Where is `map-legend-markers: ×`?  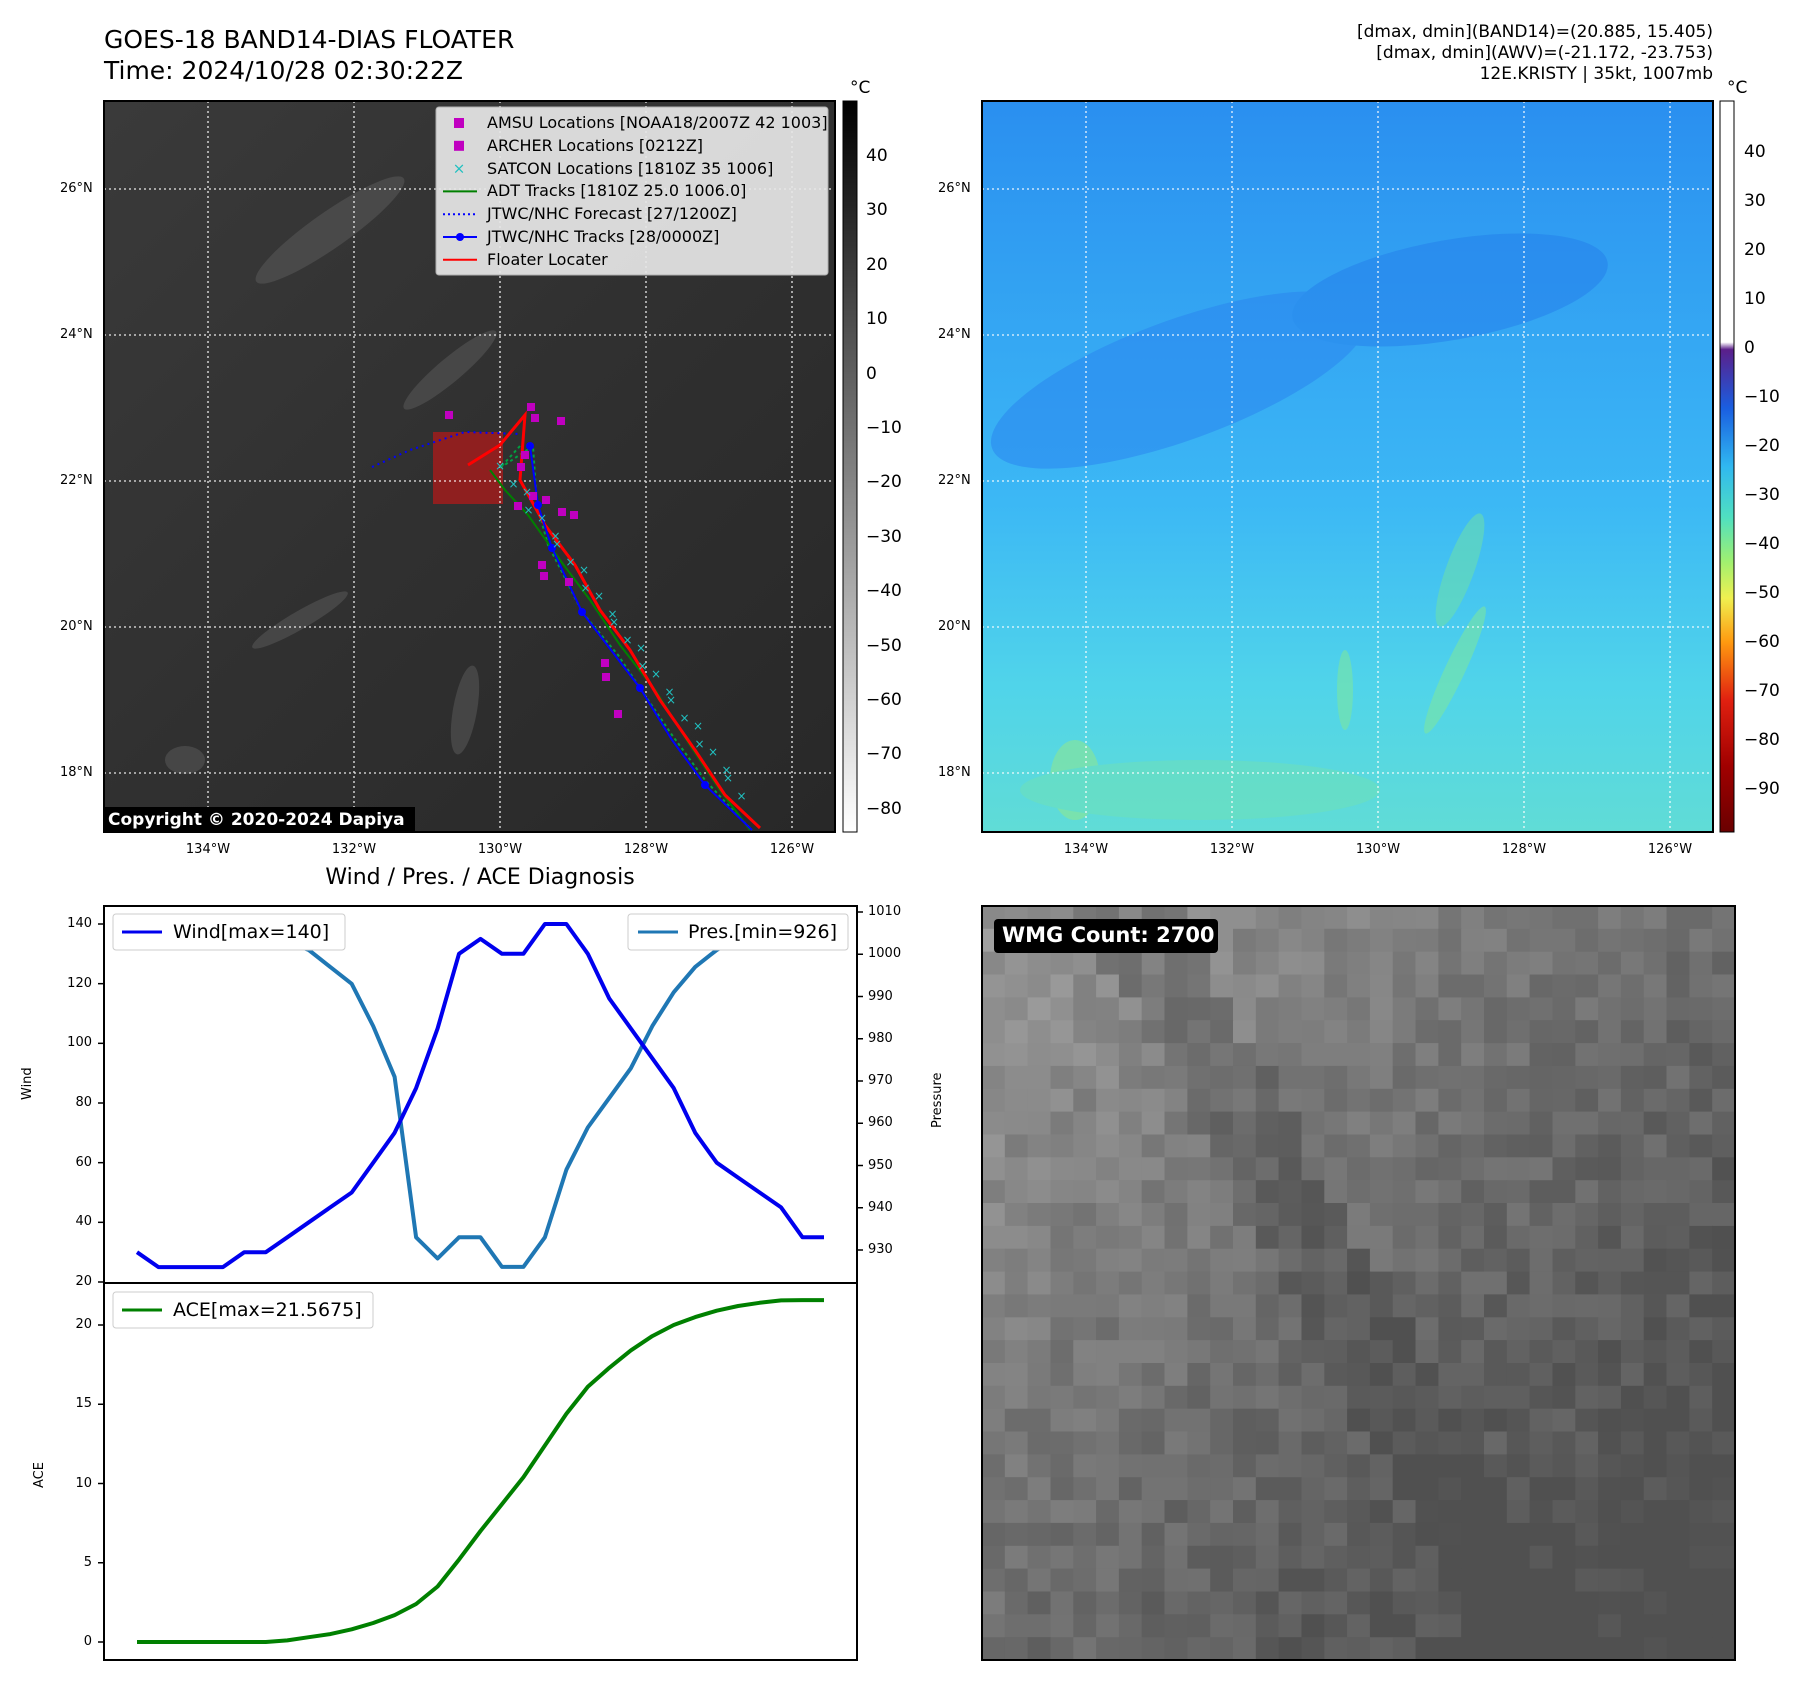
map-legend-markers: × is located at coordinates (460, 189).